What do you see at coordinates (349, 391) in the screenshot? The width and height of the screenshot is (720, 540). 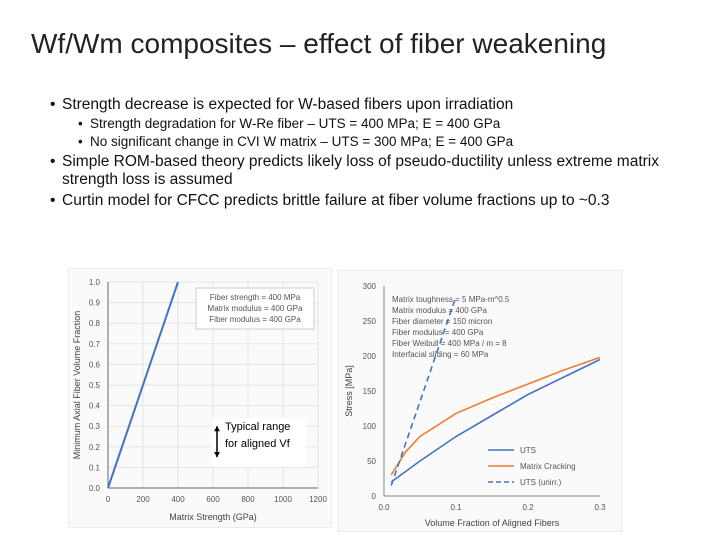 I see `y-axis-label: Stress [MPa]` at bounding box center [349, 391].